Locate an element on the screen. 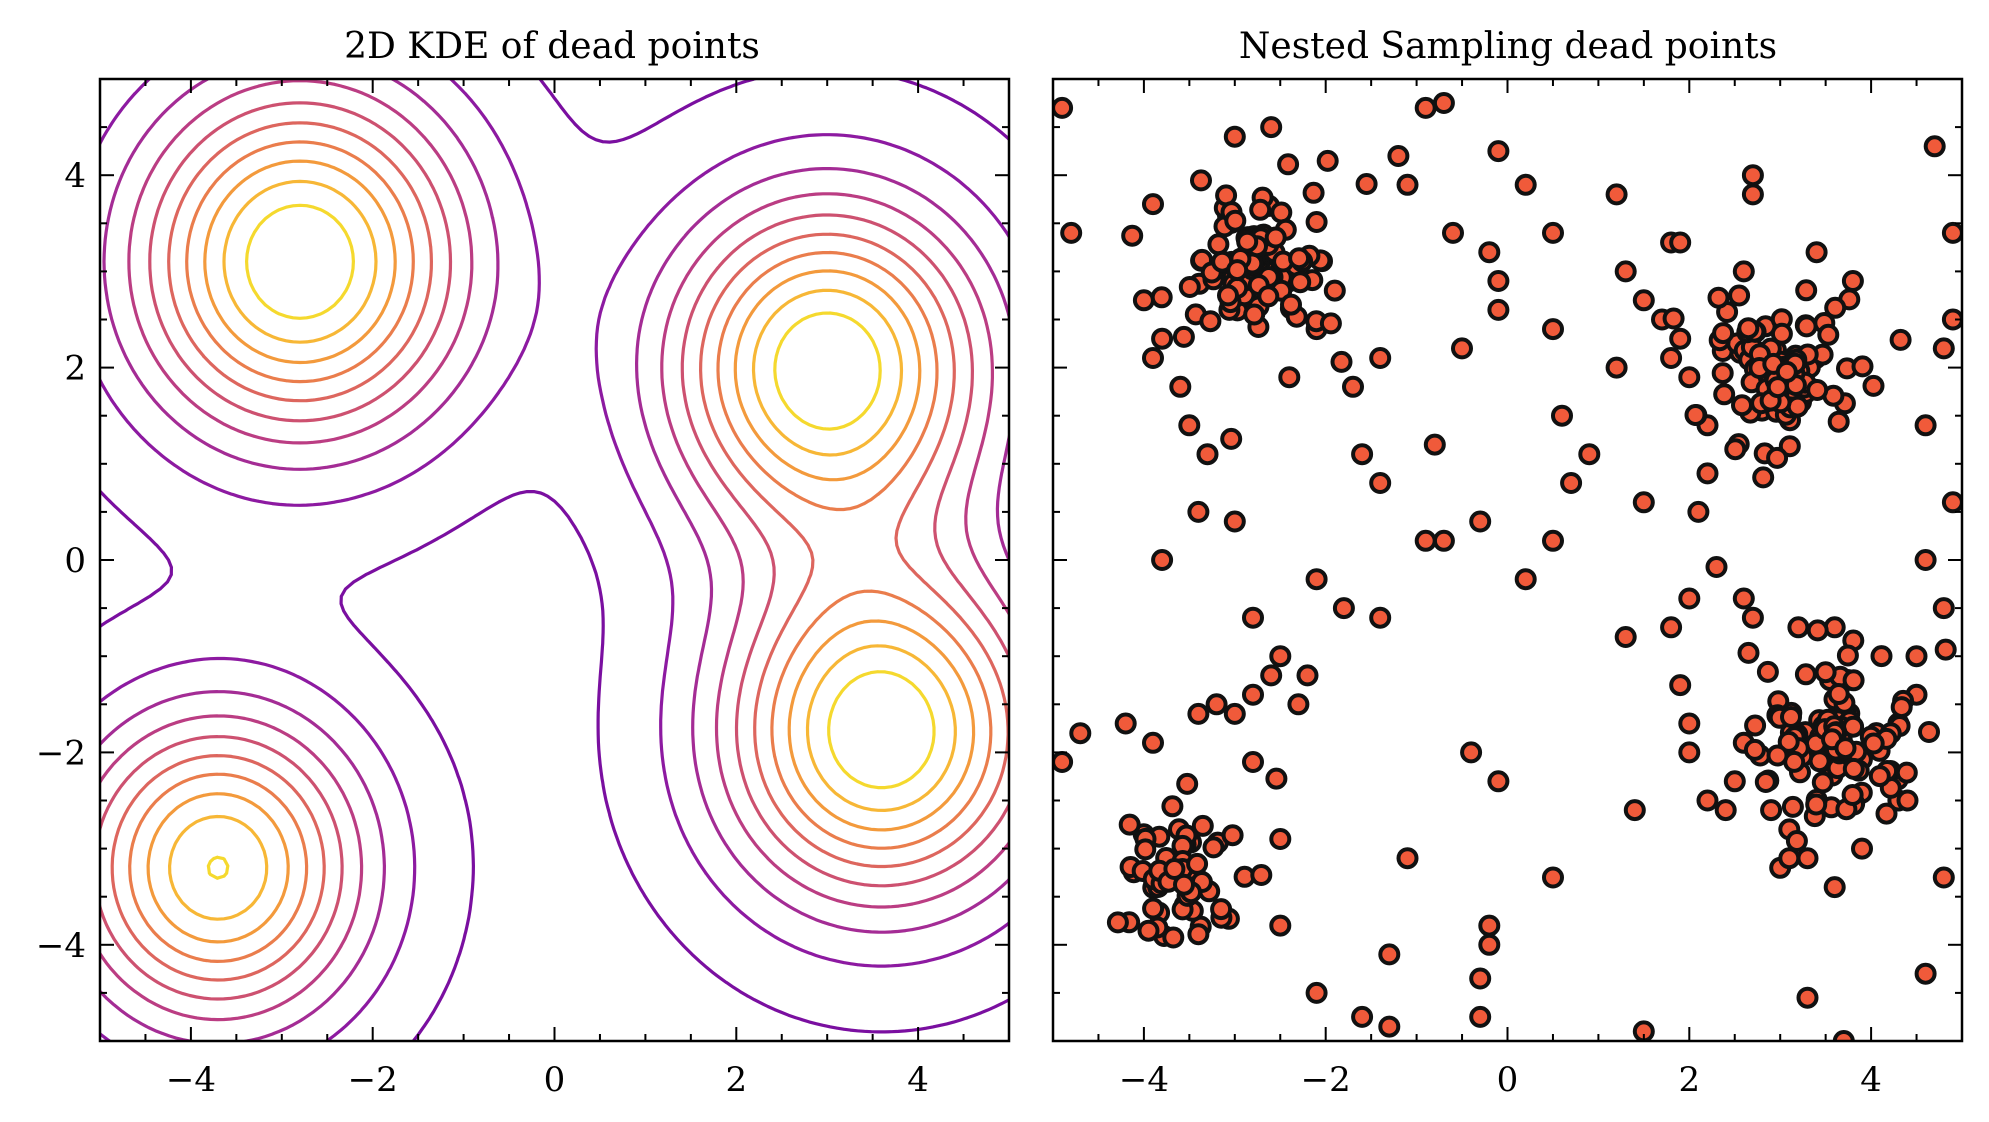 The image size is (1989, 1122). right-x-tick-label: 4 is located at coordinates (1871, 1080).